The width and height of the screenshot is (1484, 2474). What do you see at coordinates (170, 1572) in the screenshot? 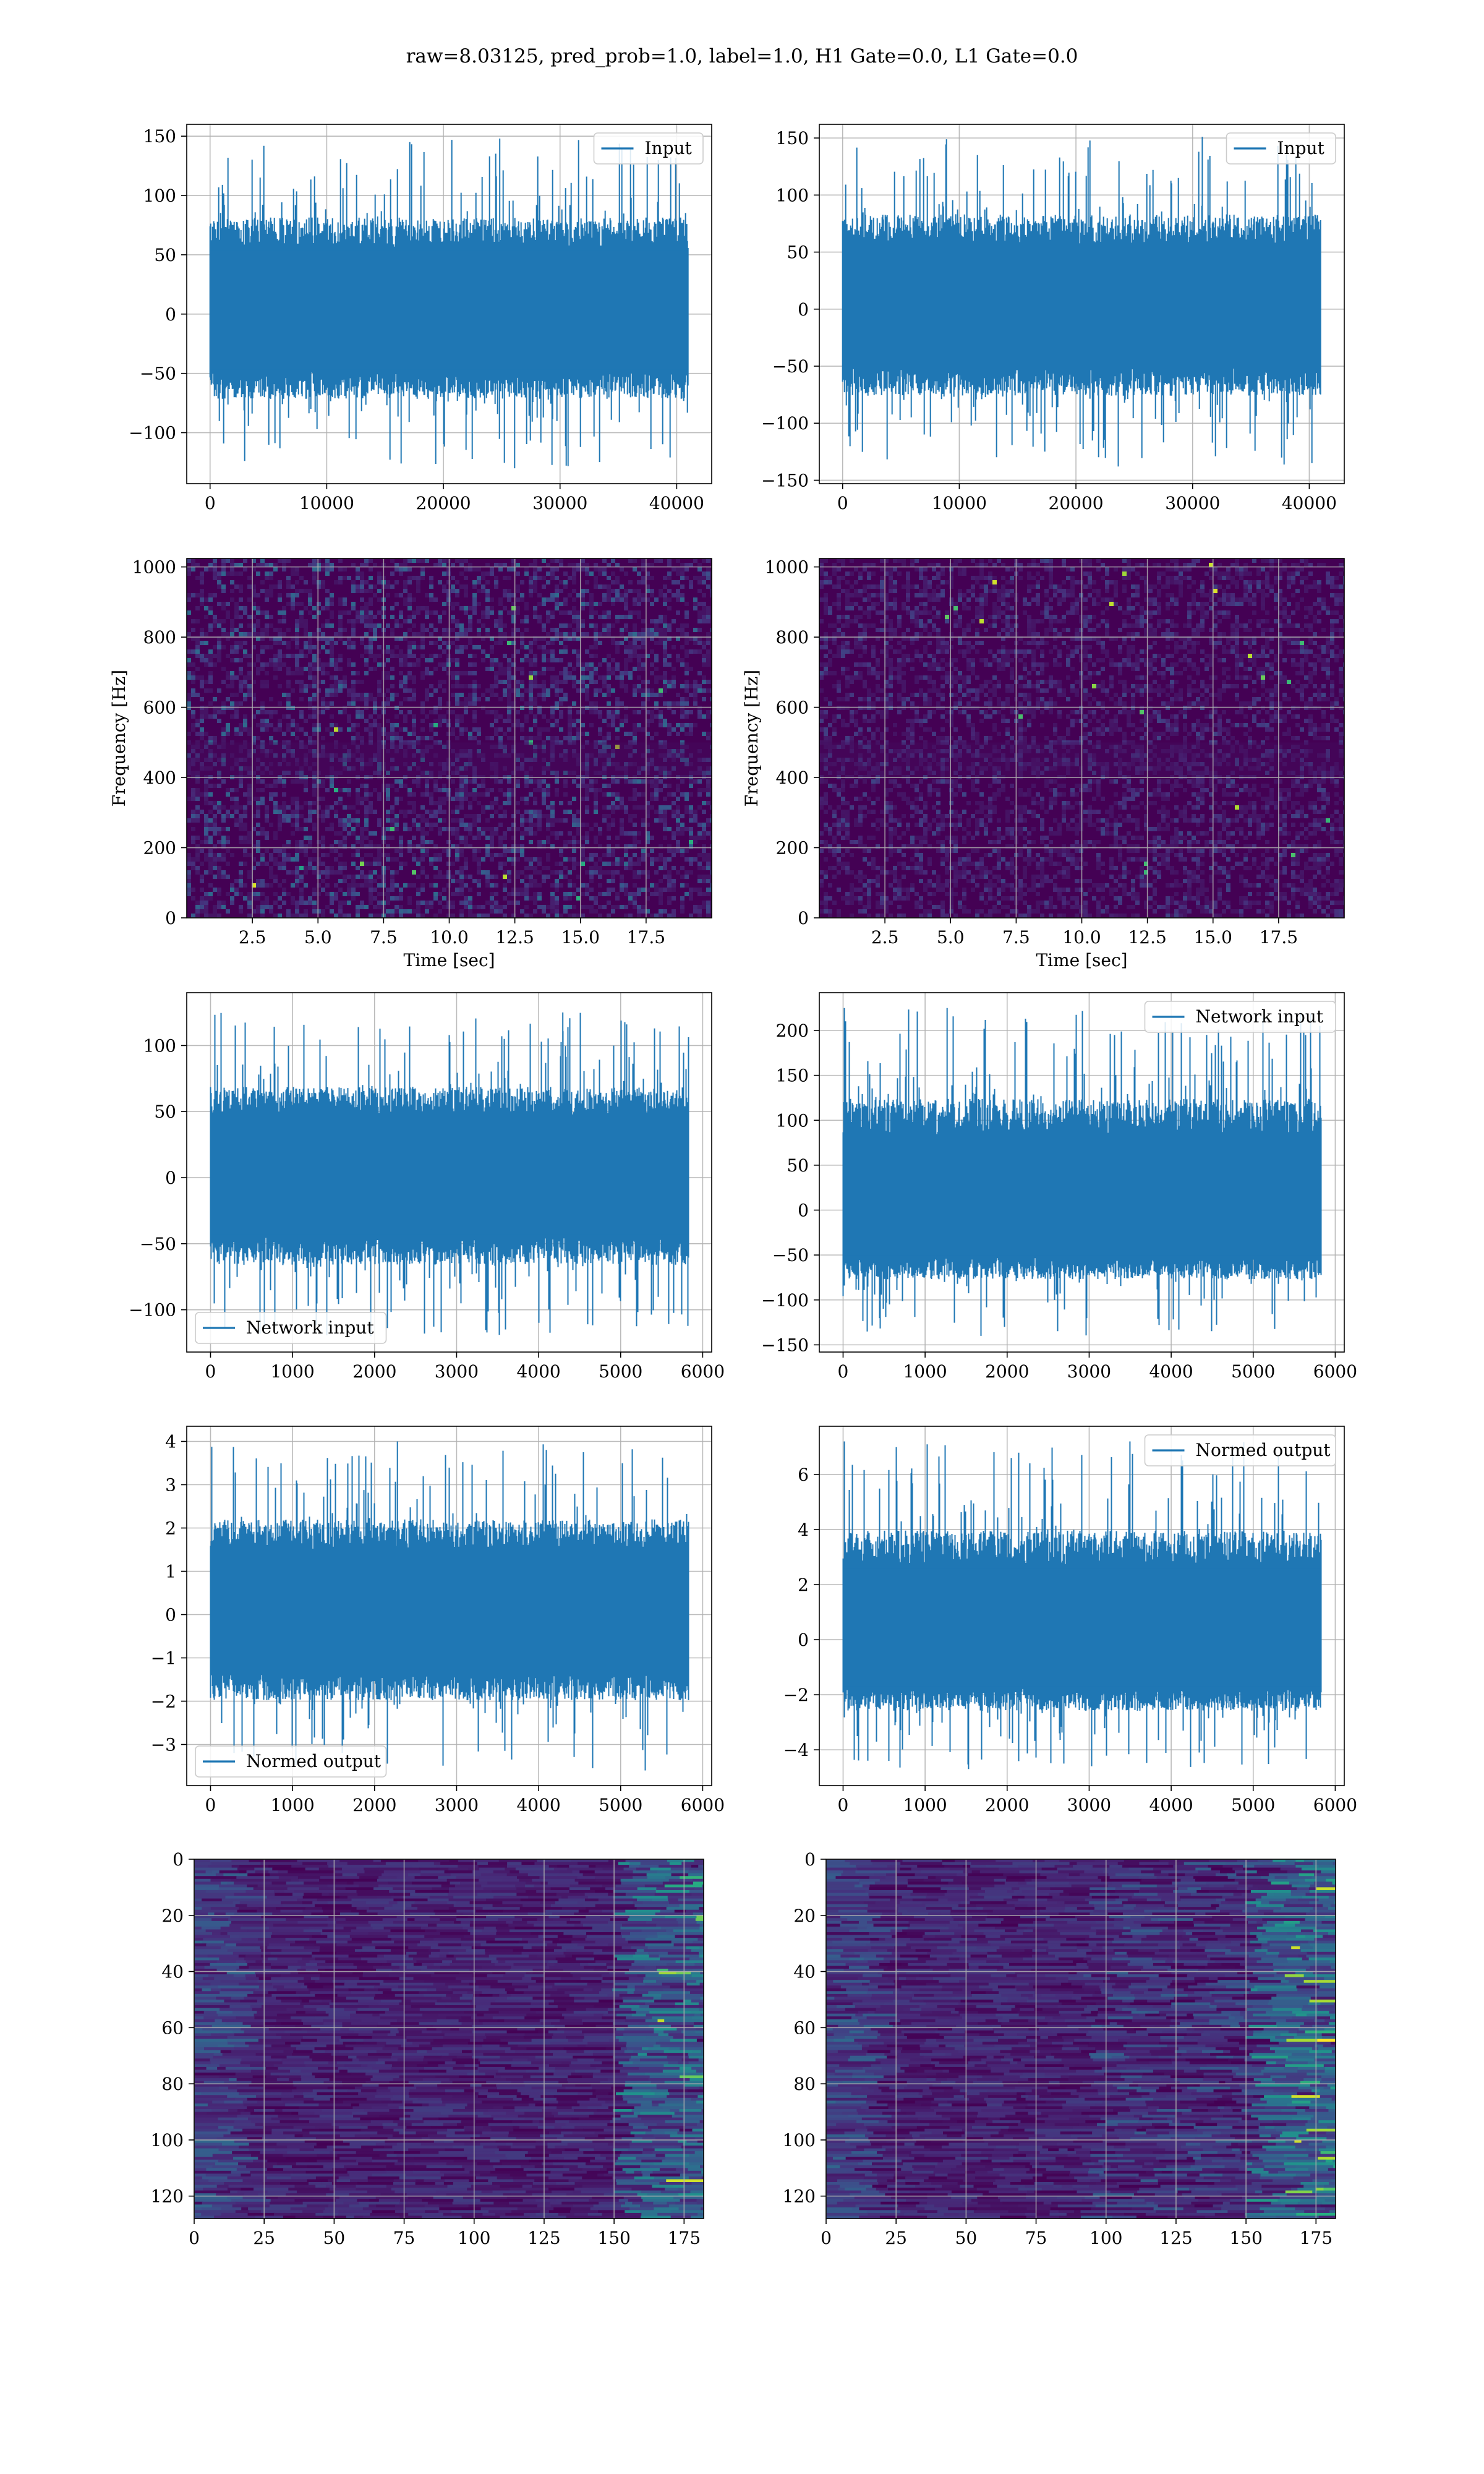
I see `y-tick-label: 1` at bounding box center [170, 1572].